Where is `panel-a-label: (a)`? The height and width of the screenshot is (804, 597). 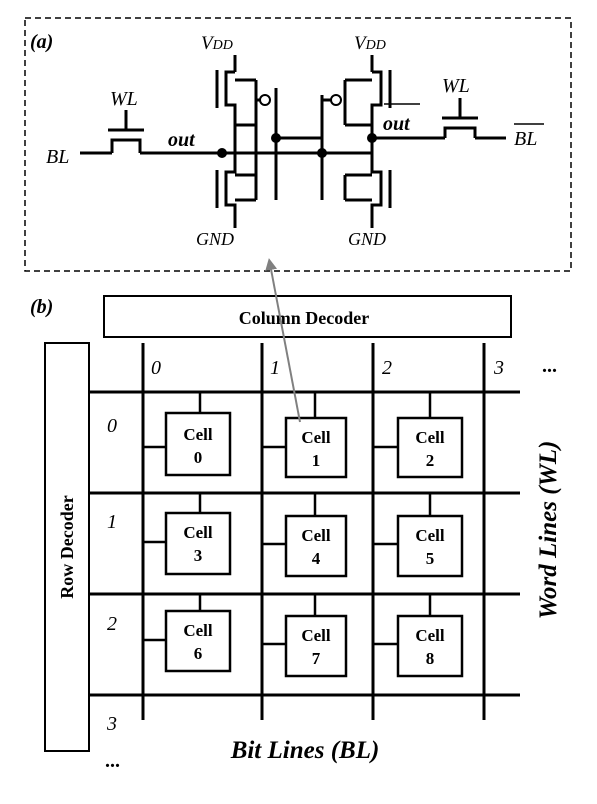
panel-a-label: (a) is located at coordinates (41, 42).